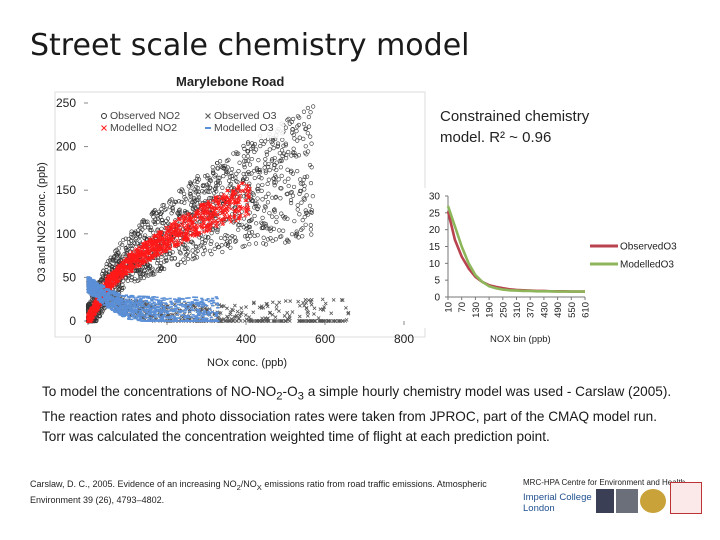 This screenshot has width=720, height=540. Describe the element at coordinates (66, 190) in the screenshot. I see `y-tick-label: 150` at that location.